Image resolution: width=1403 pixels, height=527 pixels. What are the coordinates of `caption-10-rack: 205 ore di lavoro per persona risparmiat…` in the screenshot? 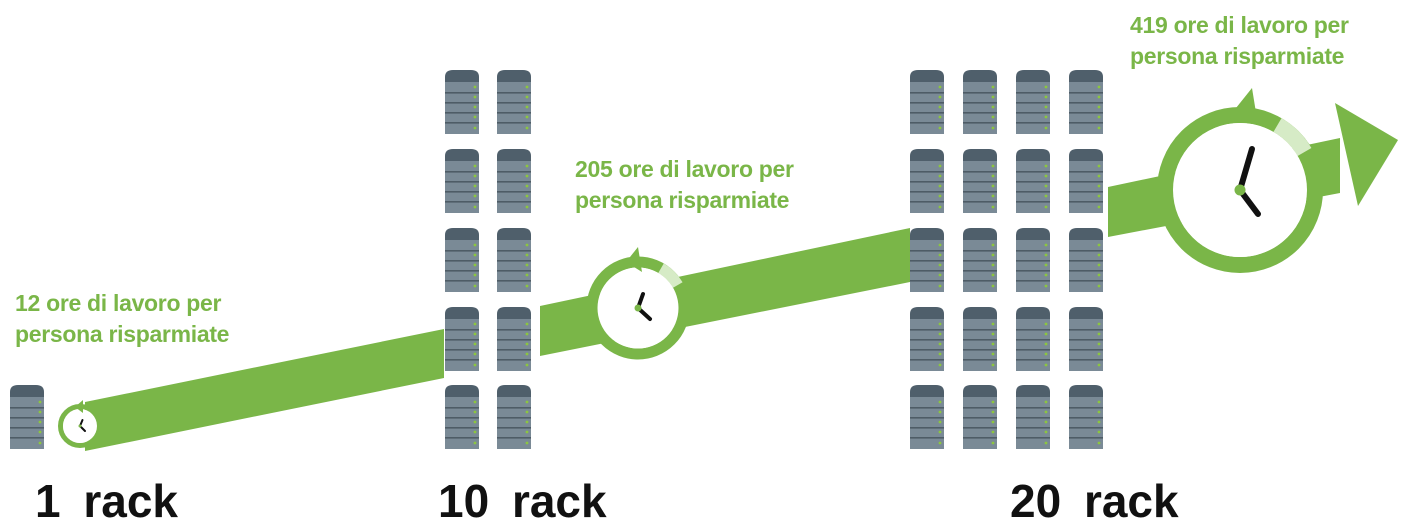 It's located at (684, 185).